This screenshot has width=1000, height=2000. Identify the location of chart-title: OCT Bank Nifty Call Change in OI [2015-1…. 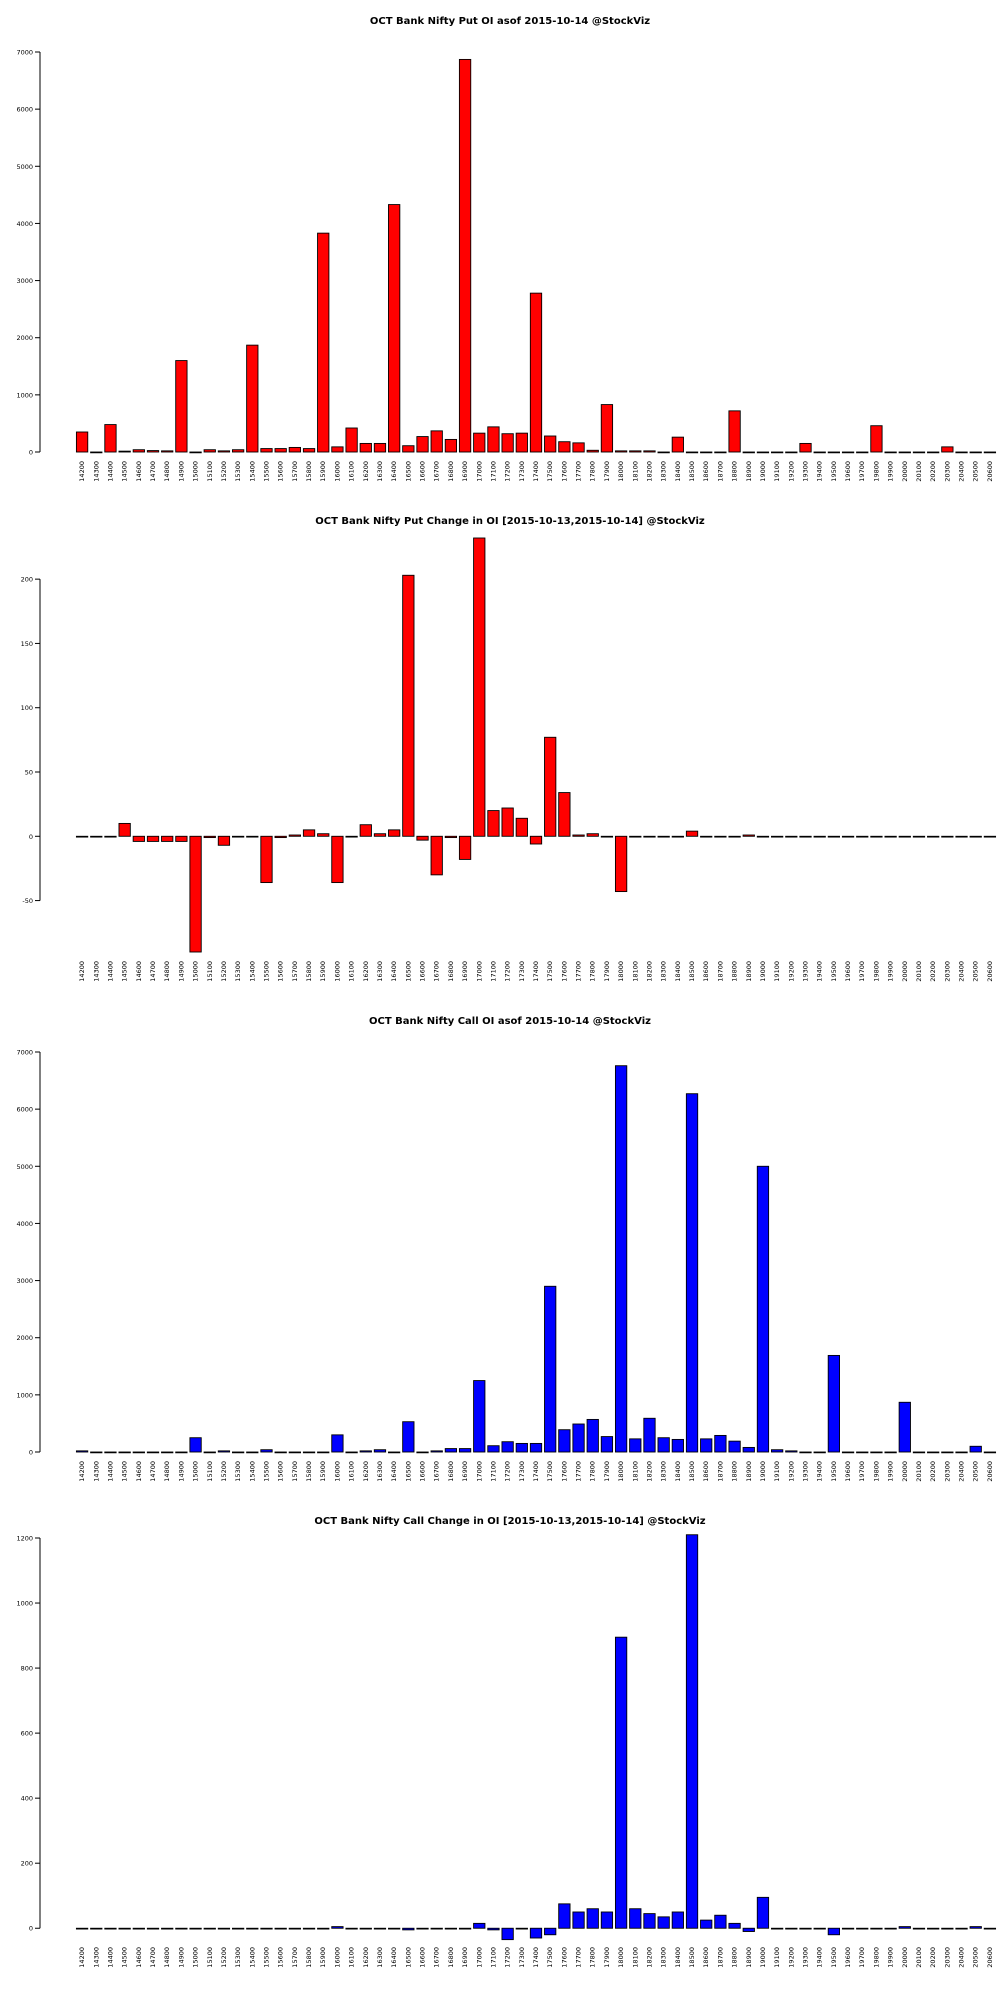
(509, 1521).